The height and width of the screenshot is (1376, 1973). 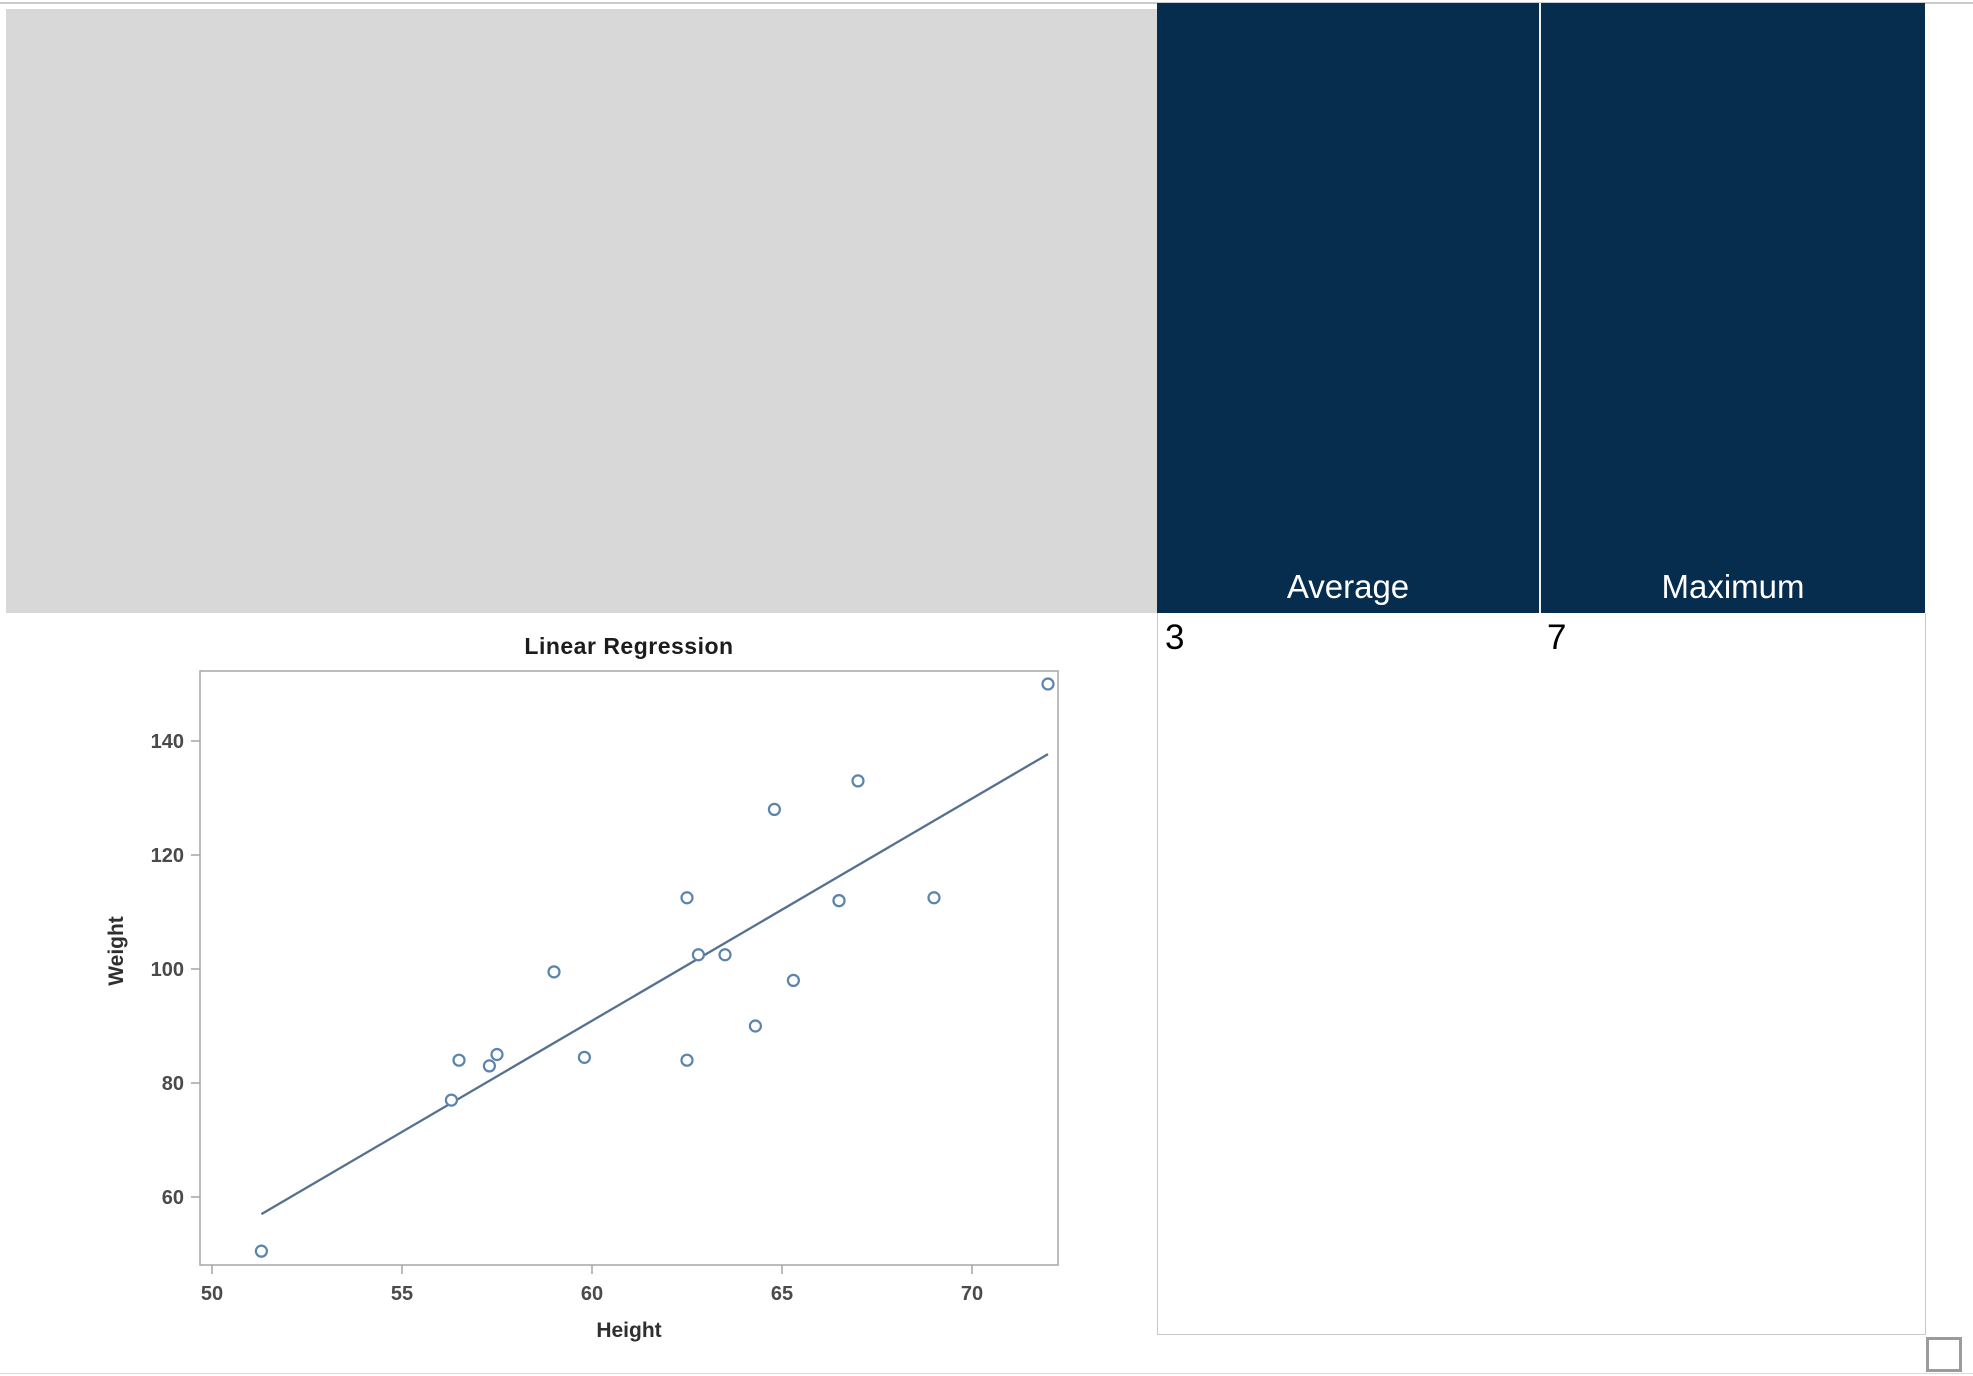 What do you see at coordinates (167, 856) in the screenshot?
I see `y-tick-label: 120` at bounding box center [167, 856].